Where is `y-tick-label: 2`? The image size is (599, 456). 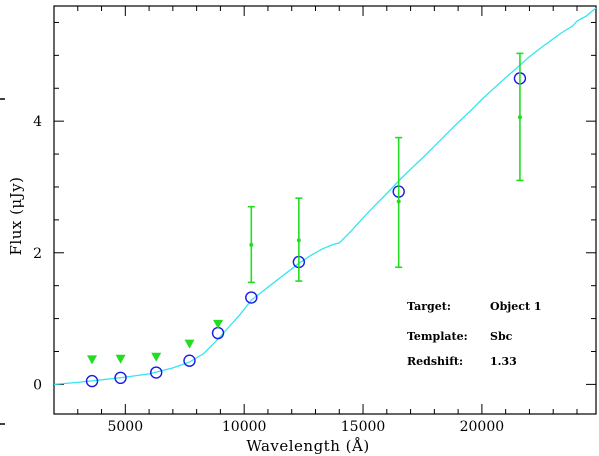 y-tick-label: 2 is located at coordinates (37, 254).